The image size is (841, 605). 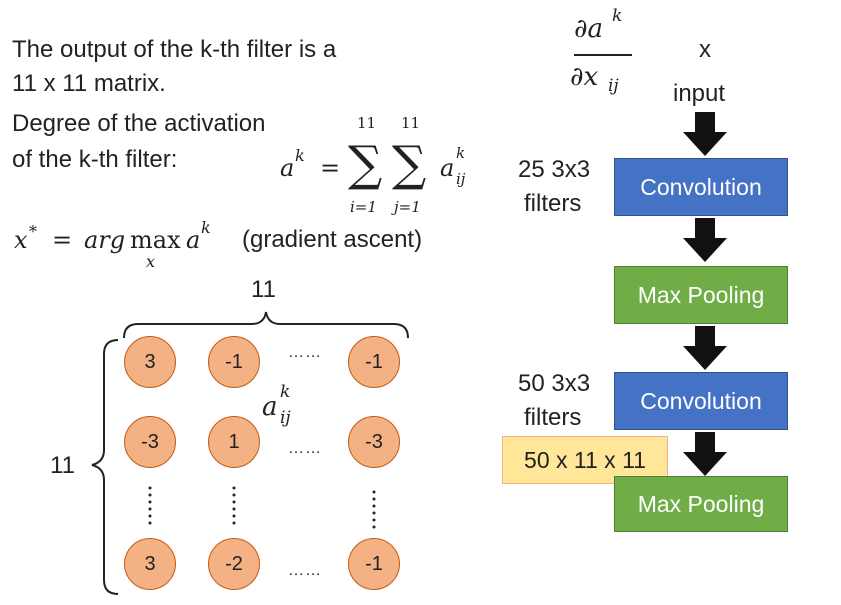 I want to click on sigma-lower-1: i=1, so click(x=363, y=207).